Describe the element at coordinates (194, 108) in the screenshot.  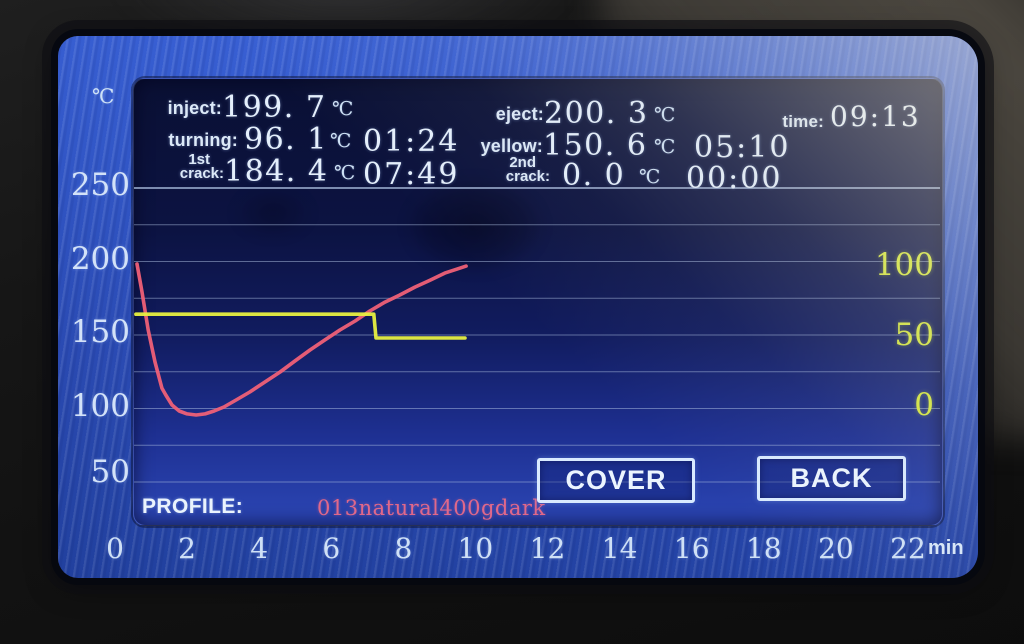
I see `inject-label: inject:` at that location.